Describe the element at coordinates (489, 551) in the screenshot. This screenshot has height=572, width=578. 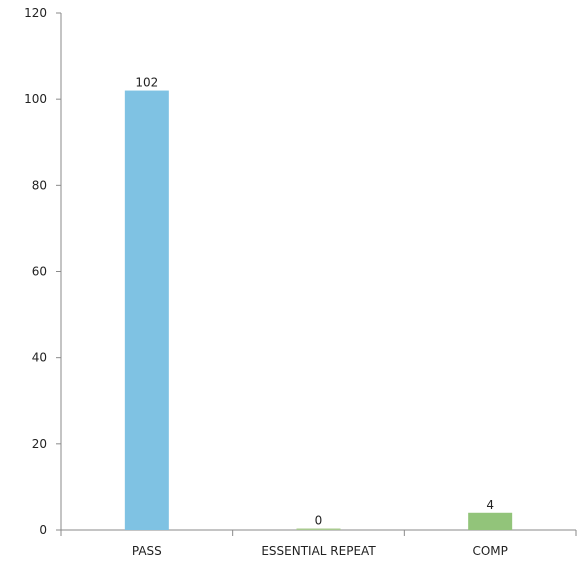
I see `x-tick-label: COMP` at that location.